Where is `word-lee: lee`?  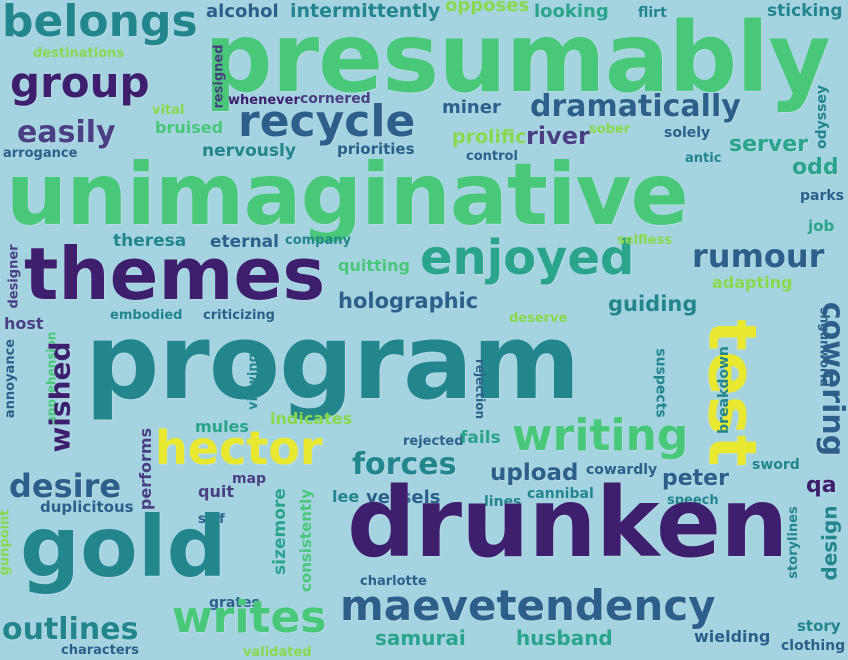 word-lee: lee is located at coordinates (346, 496).